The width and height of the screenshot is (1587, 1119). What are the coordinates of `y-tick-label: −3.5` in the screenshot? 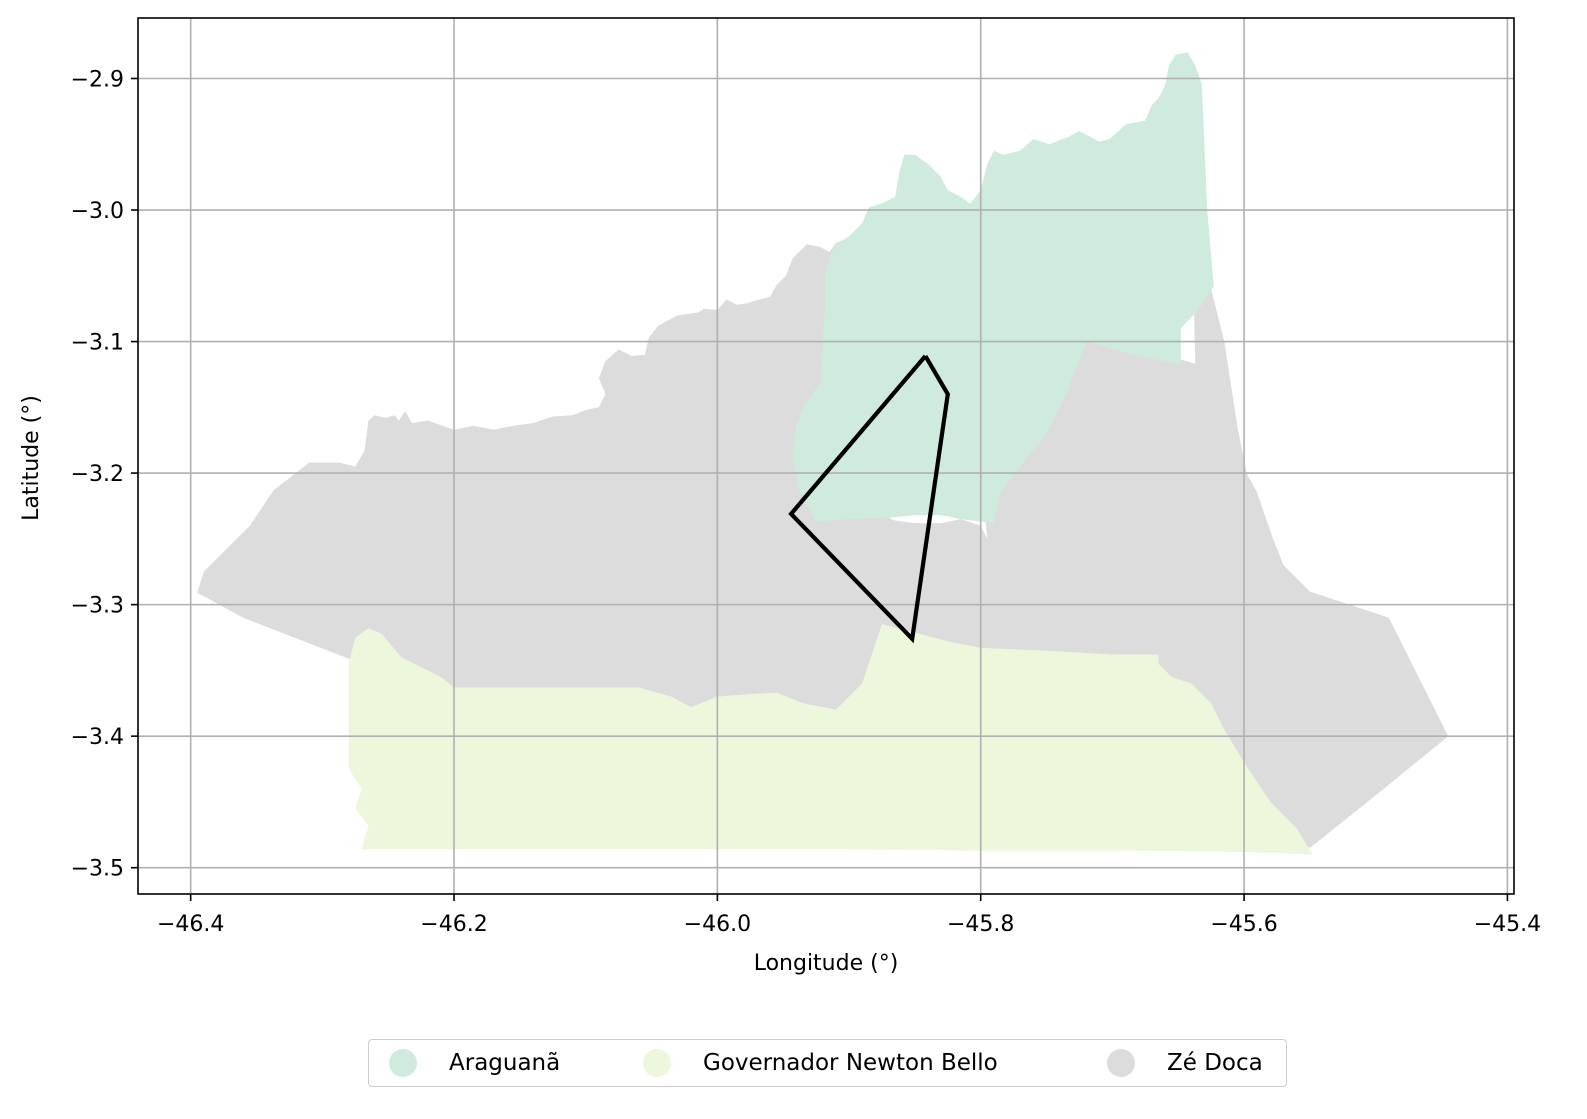 It's located at (97, 869).